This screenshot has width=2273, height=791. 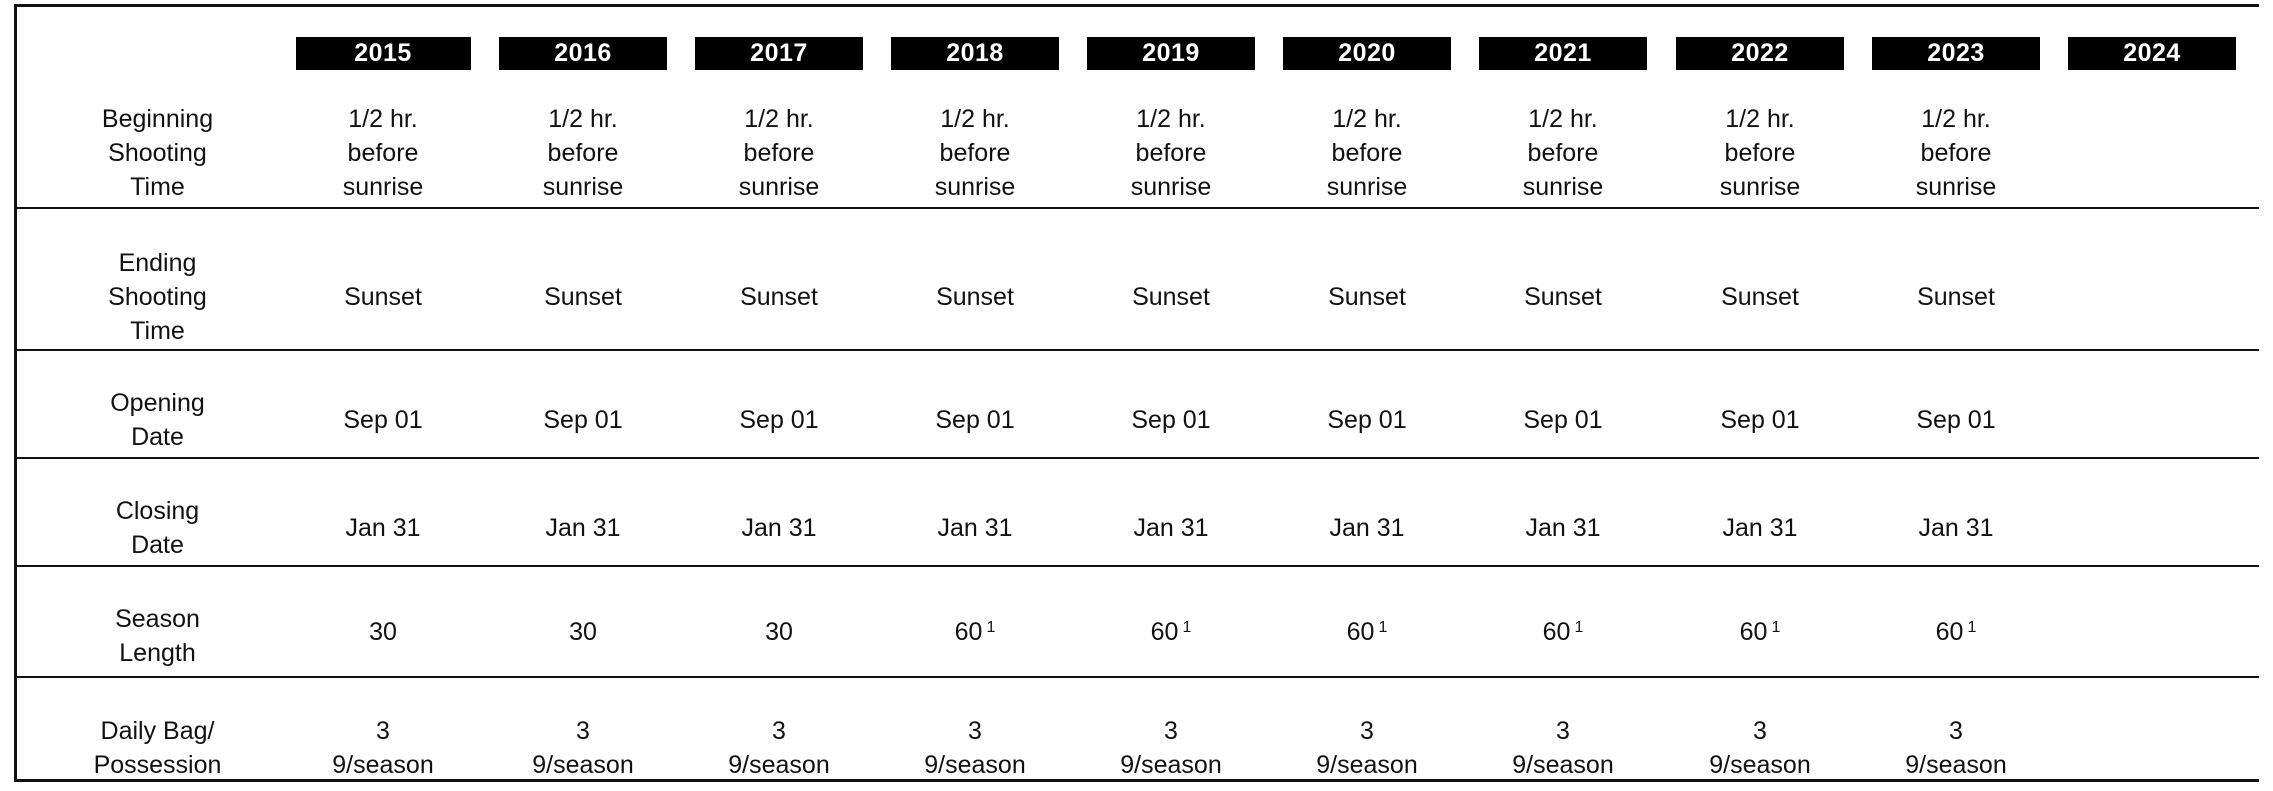 What do you see at coordinates (383, 53) in the screenshot?
I see `year-header-2015: 2015` at bounding box center [383, 53].